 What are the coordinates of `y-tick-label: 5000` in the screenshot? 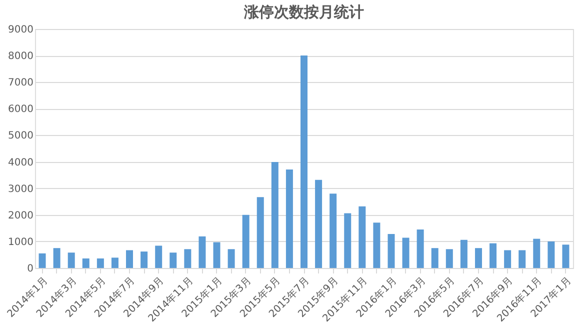 It's located at (21, 136).